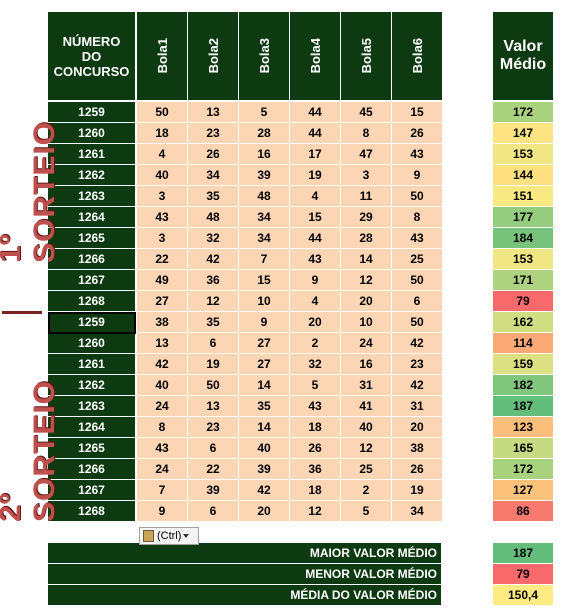 The height and width of the screenshot is (612, 586). I want to click on concurso-cell: 1261, so click(91, 154).